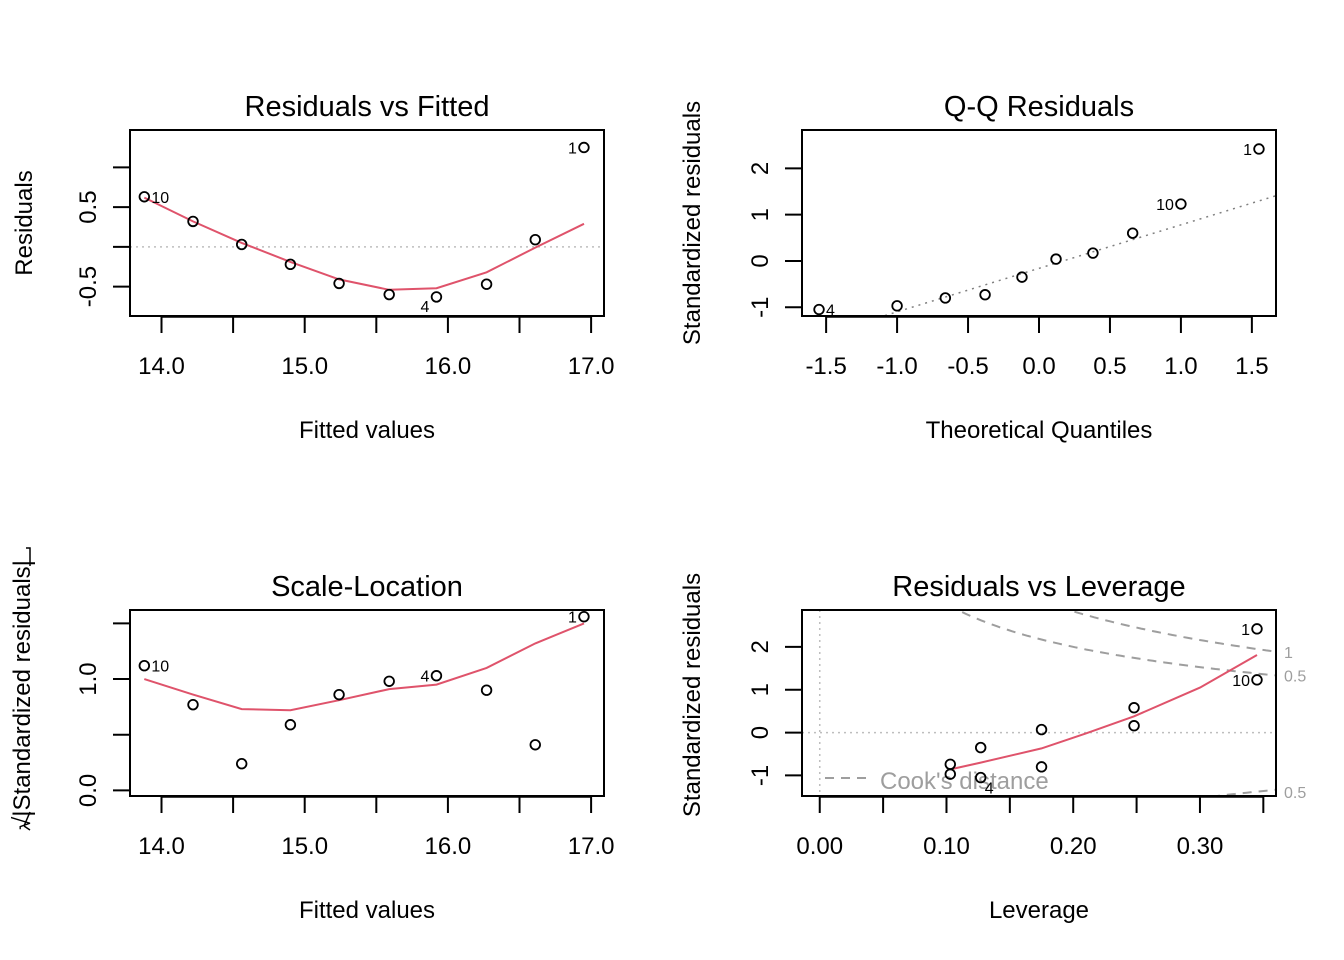 The width and height of the screenshot is (1344, 960). What do you see at coordinates (819, 846) in the screenshot?
I see `x-tick-label: 0.00` at bounding box center [819, 846].